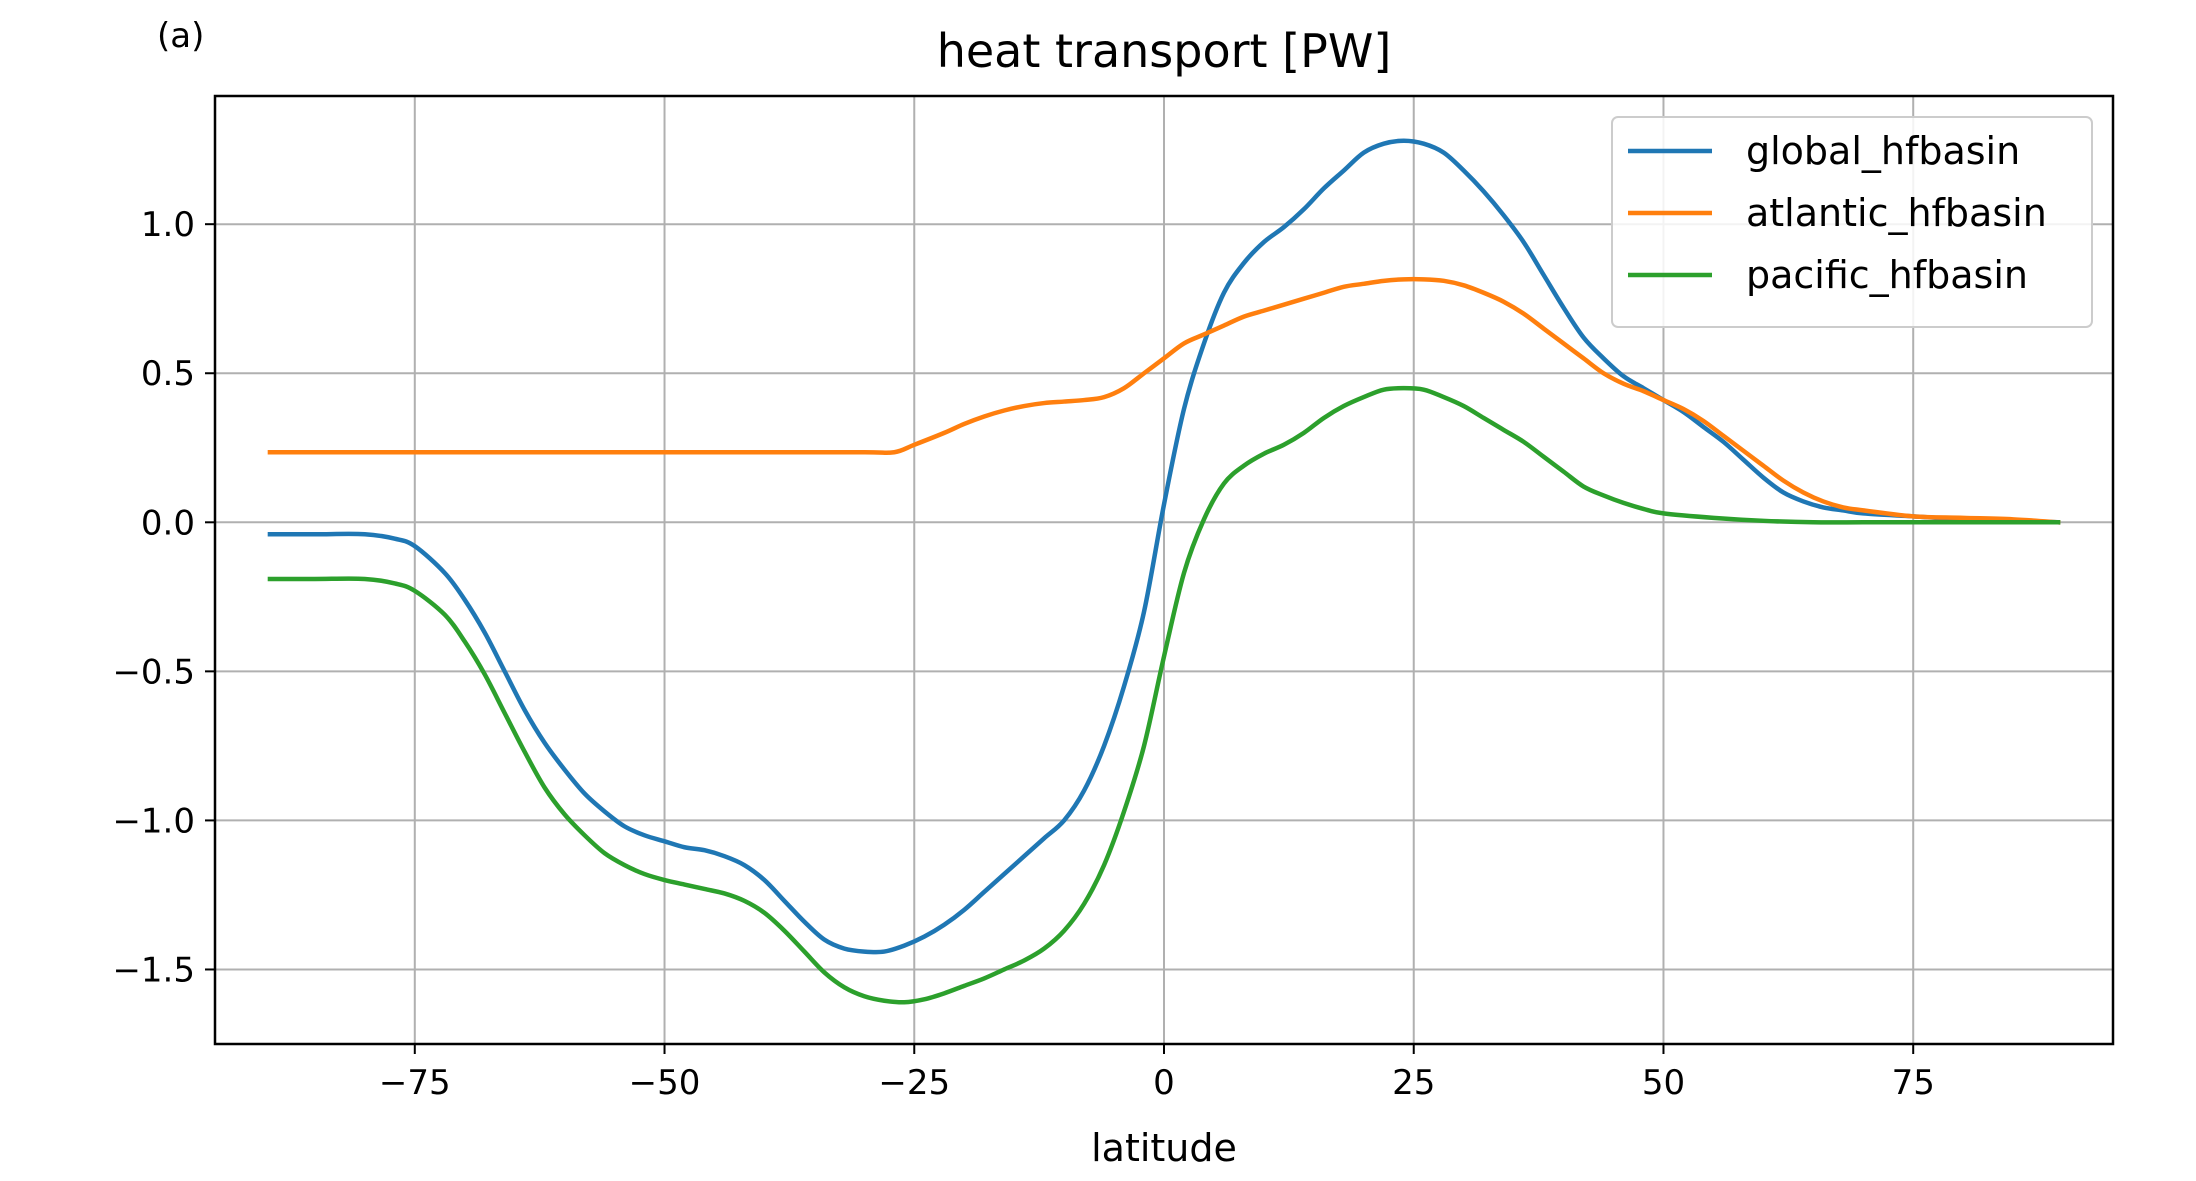 Image resolution: width=2196 pixels, height=1181 pixels. What do you see at coordinates (1887, 275) in the screenshot?
I see `legend-entry: pacific_hfbasin` at bounding box center [1887, 275].